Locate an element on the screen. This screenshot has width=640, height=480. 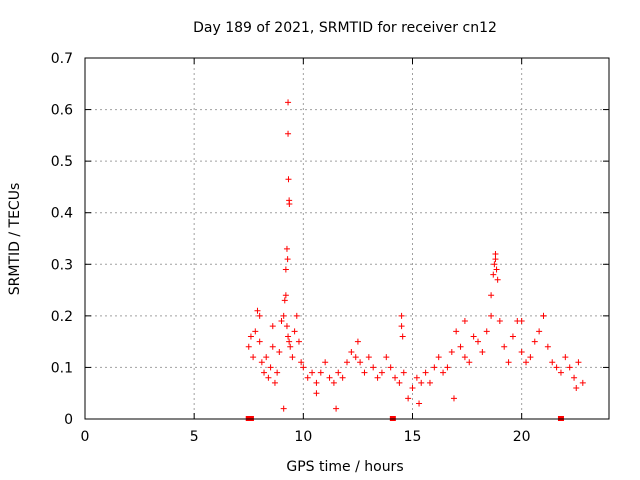
x-tick-label: 15 is located at coordinates (413, 437).